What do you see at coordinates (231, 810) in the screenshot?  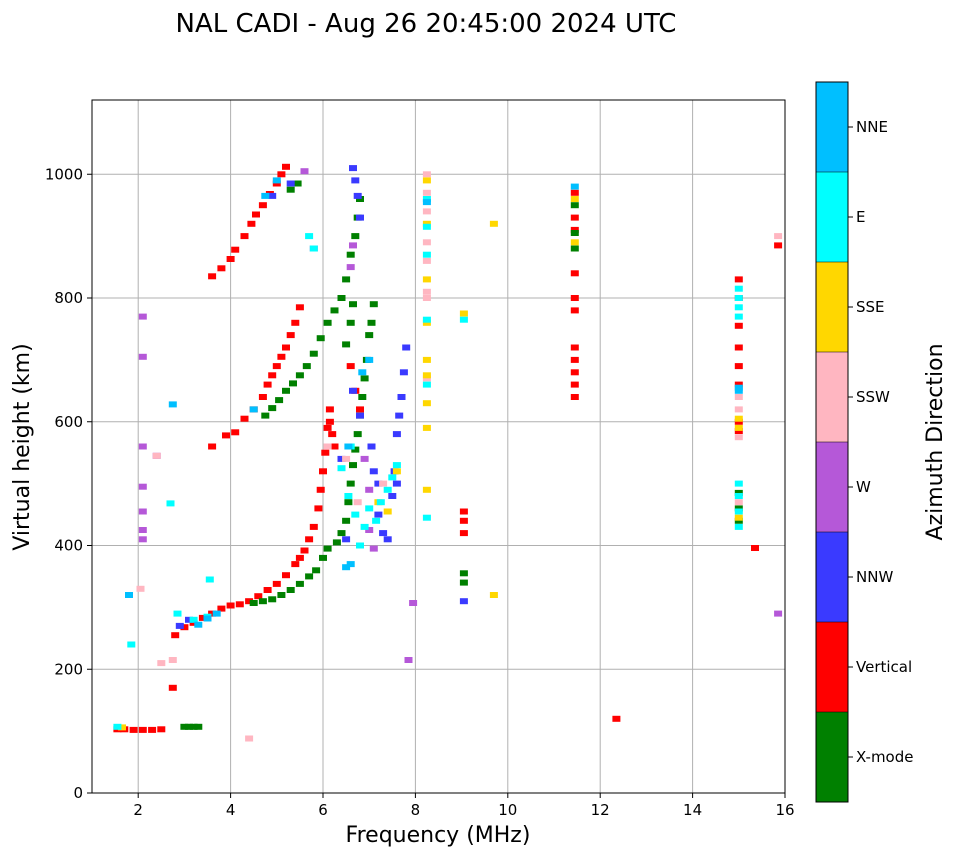 I see `x-tick-label: 4` at bounding box center [231, 810].